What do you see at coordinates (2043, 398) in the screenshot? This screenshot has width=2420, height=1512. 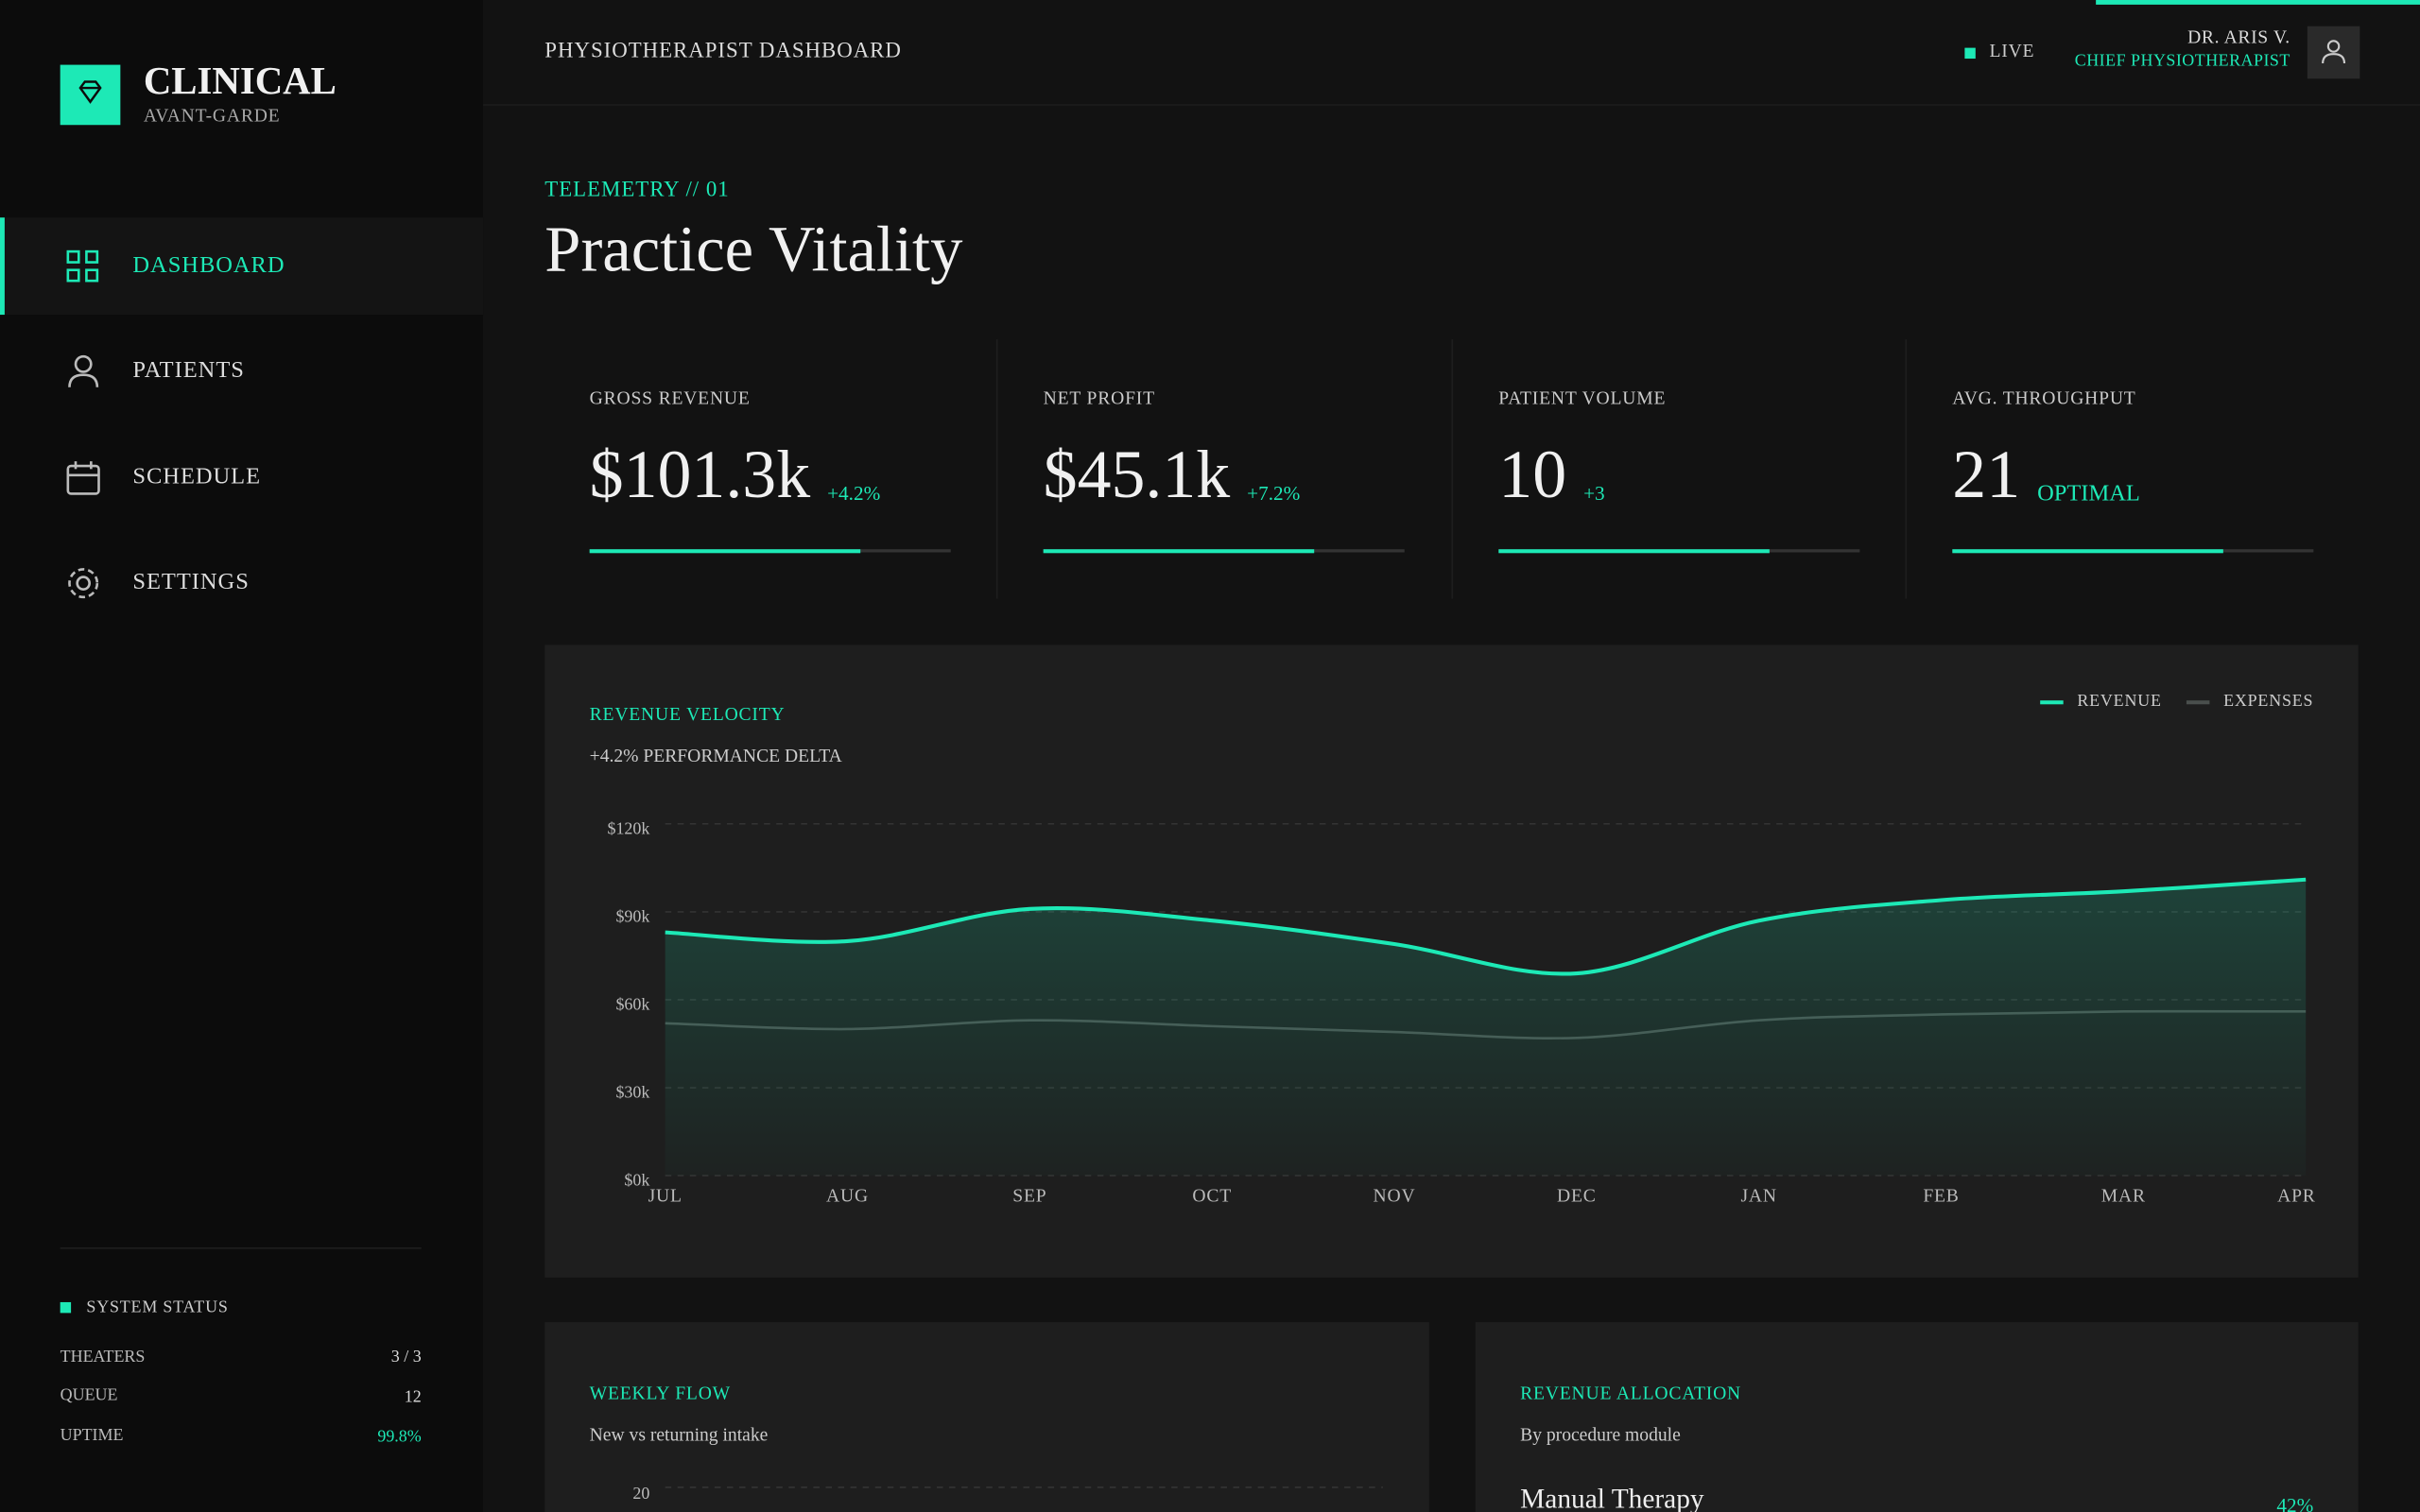 I see `kpi-label: AVG. THROUGHPUT` at bounding box center [2043, 398].